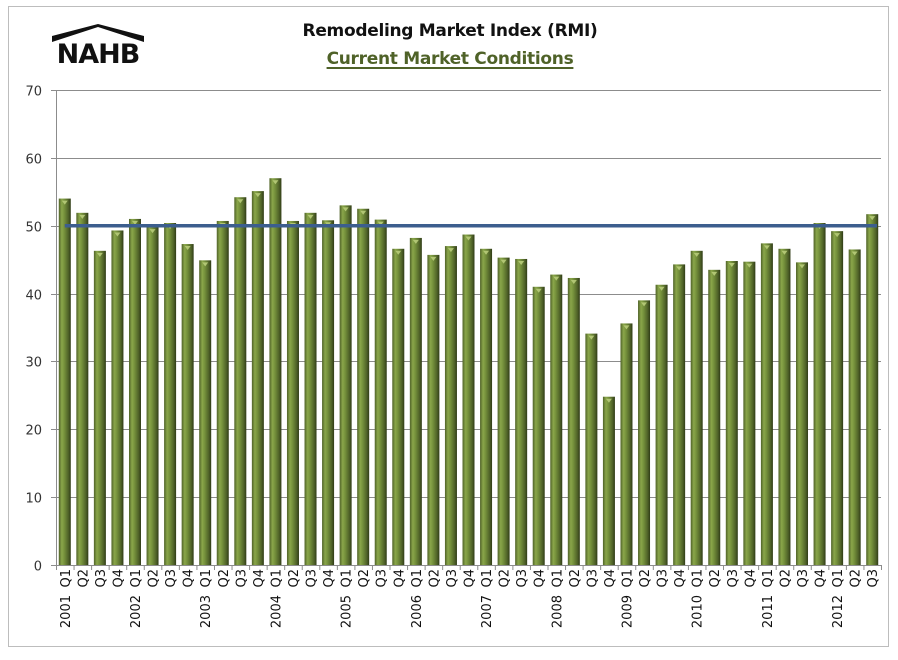  What do you see at coordinates (33, 92) in the screenshot?
I see `y-tick-label: 70` at bounding box center [33, 92].